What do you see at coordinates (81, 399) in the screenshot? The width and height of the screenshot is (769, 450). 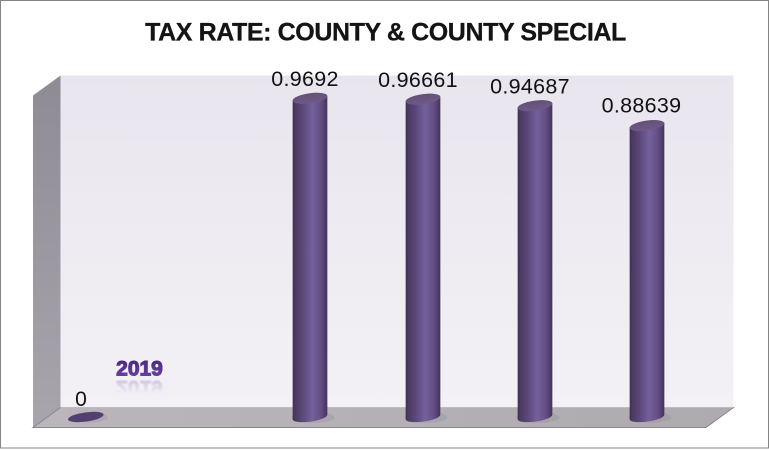 I see `svg-text: 0` at bounding box center [81, 399].